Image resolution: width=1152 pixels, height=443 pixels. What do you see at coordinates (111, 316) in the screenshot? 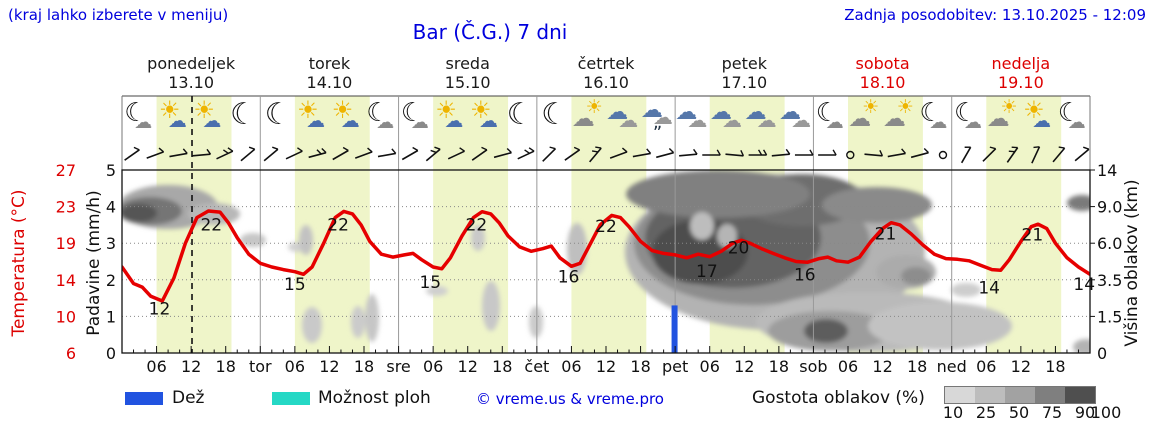
I see `precip-axis-tick: 1` at bounding box center [111, 316].